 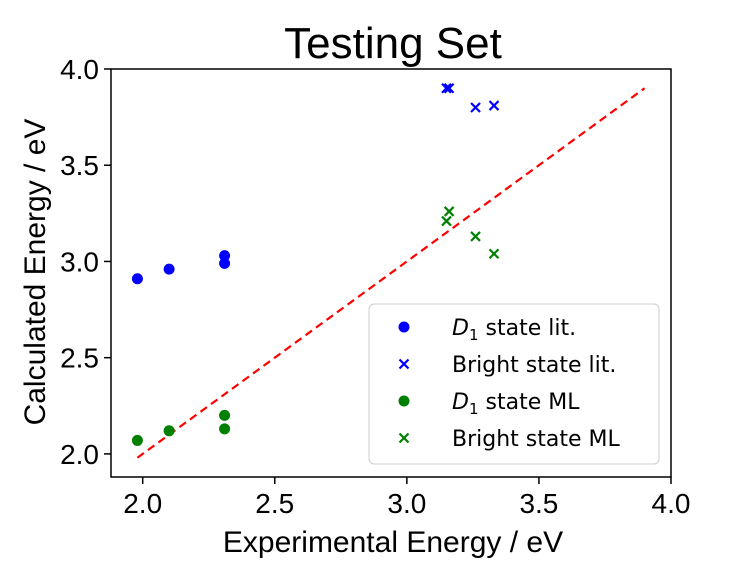 What do you see at coordinates (516, 404) in the screenshot?
I see `legend-label: D1 state ML` at bounding box center [516, 404].